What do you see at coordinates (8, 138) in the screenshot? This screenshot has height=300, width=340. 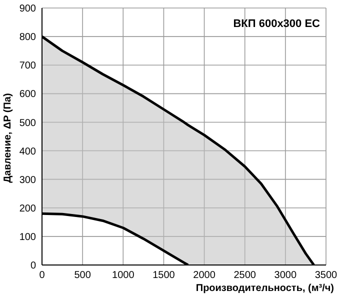 I see `y-axis-title: Давление, ΔP (Па)` at bounding box center [8, 138].